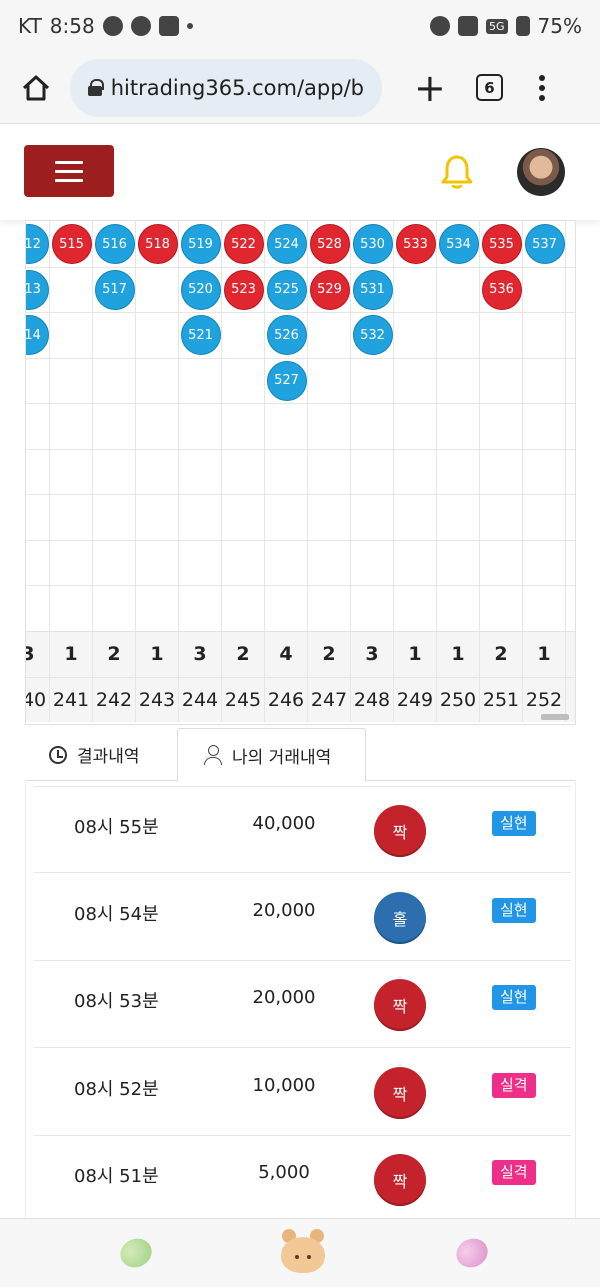 The image size is (600, 1287). I want to click on home-button, so click(36, 88).